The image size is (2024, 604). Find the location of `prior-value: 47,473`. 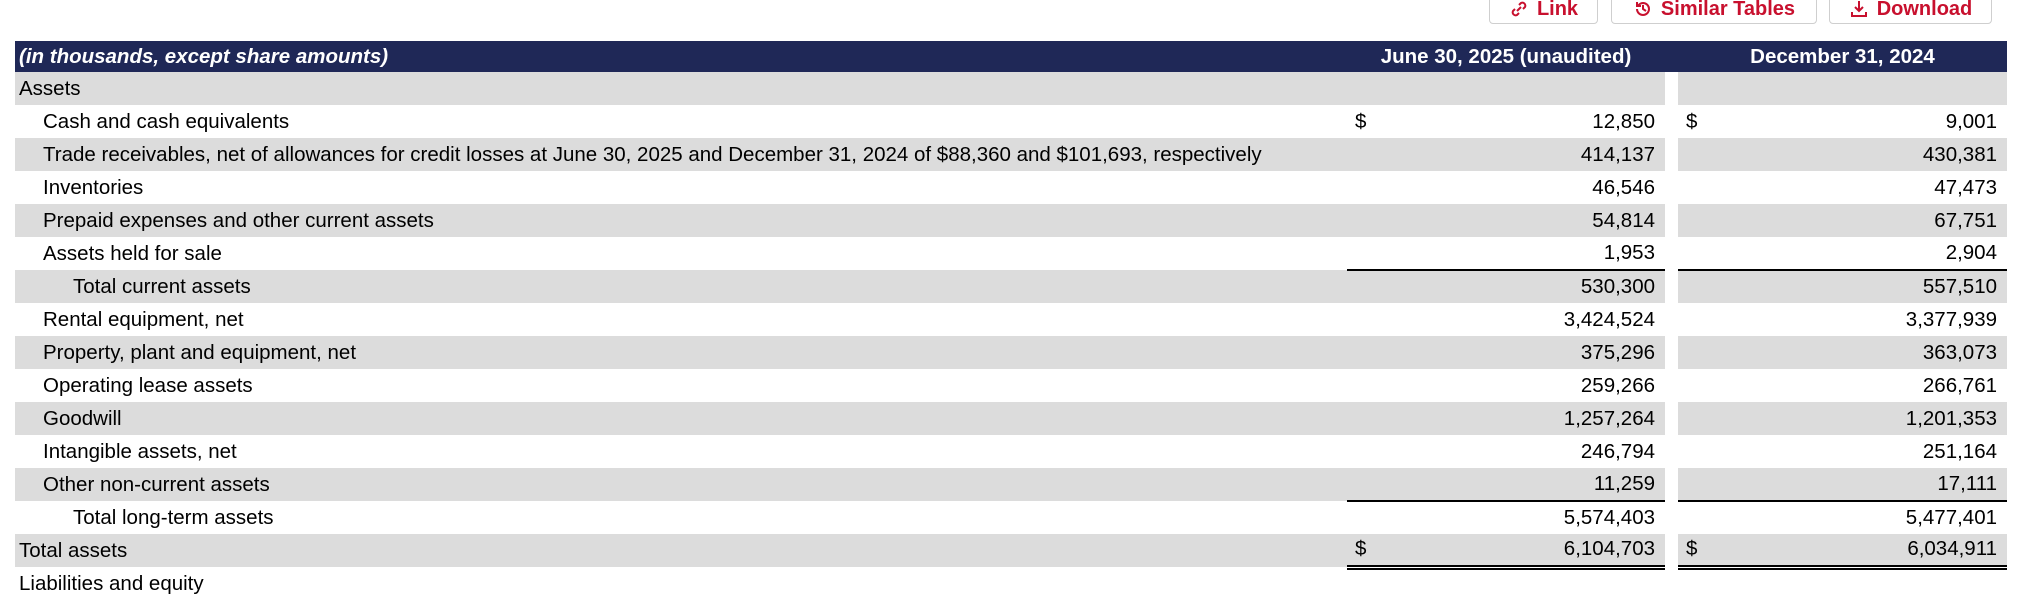

prior-value: 47,473 is located at coordinates (1965, 187).